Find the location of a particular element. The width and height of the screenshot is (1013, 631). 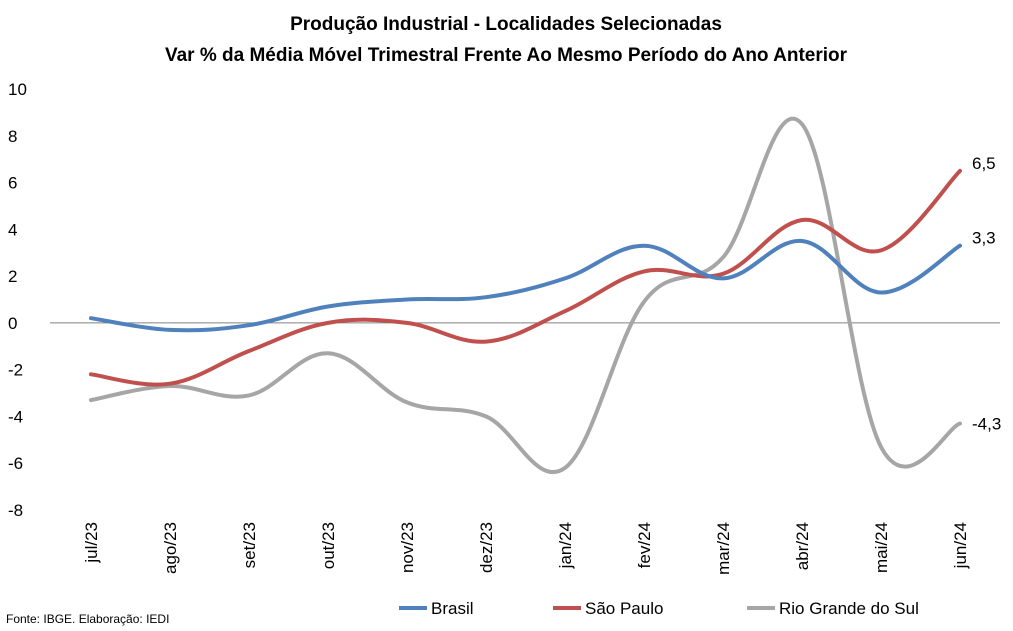

legend-label: Brasil is located at coordinates (452, 608).